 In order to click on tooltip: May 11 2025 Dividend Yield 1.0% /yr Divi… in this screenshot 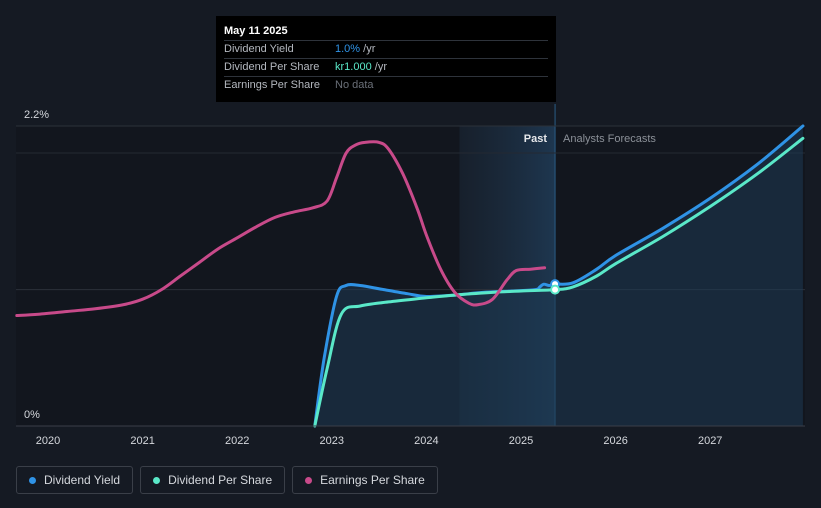, I will do `click(386, 59)`.